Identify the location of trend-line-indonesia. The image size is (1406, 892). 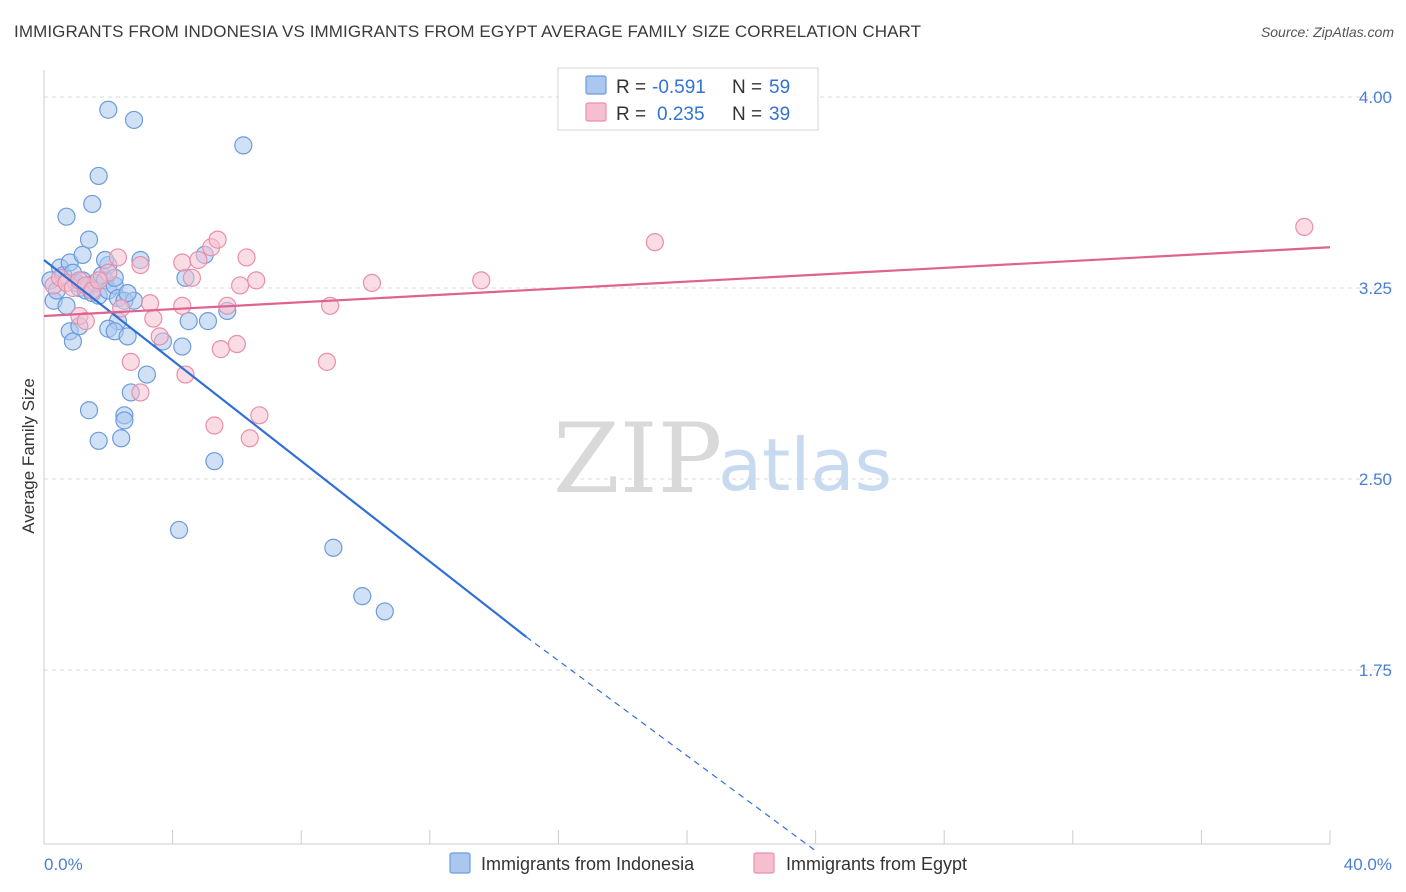
(285, 448).